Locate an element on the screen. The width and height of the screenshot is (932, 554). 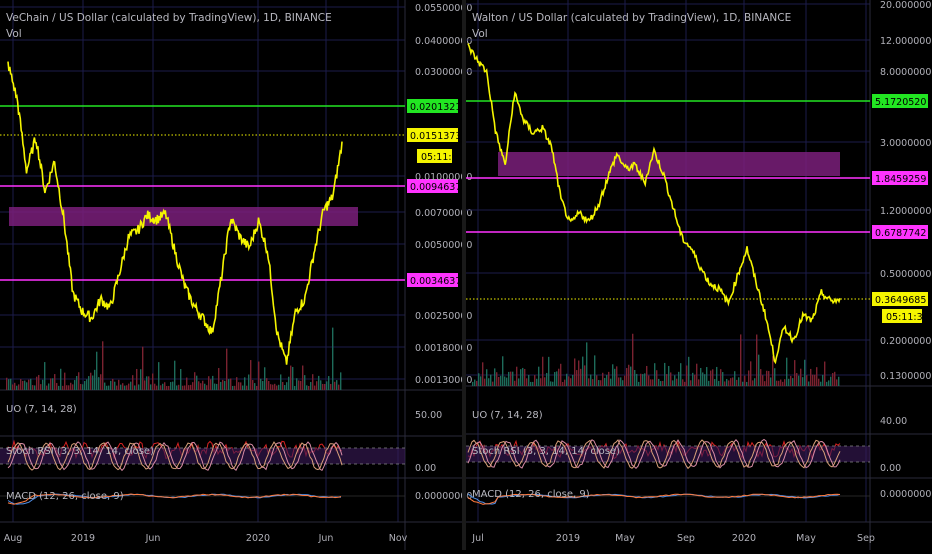
p1-stoch-k-line is located at coordinates (175, 456).